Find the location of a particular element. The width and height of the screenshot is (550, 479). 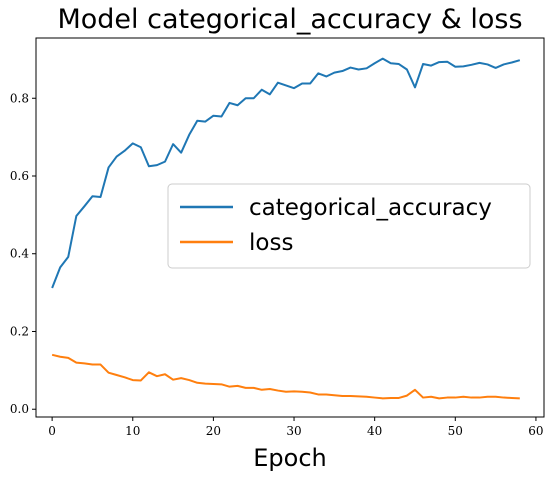

legend-label-loss: loss is located at coordinates (271, 243).